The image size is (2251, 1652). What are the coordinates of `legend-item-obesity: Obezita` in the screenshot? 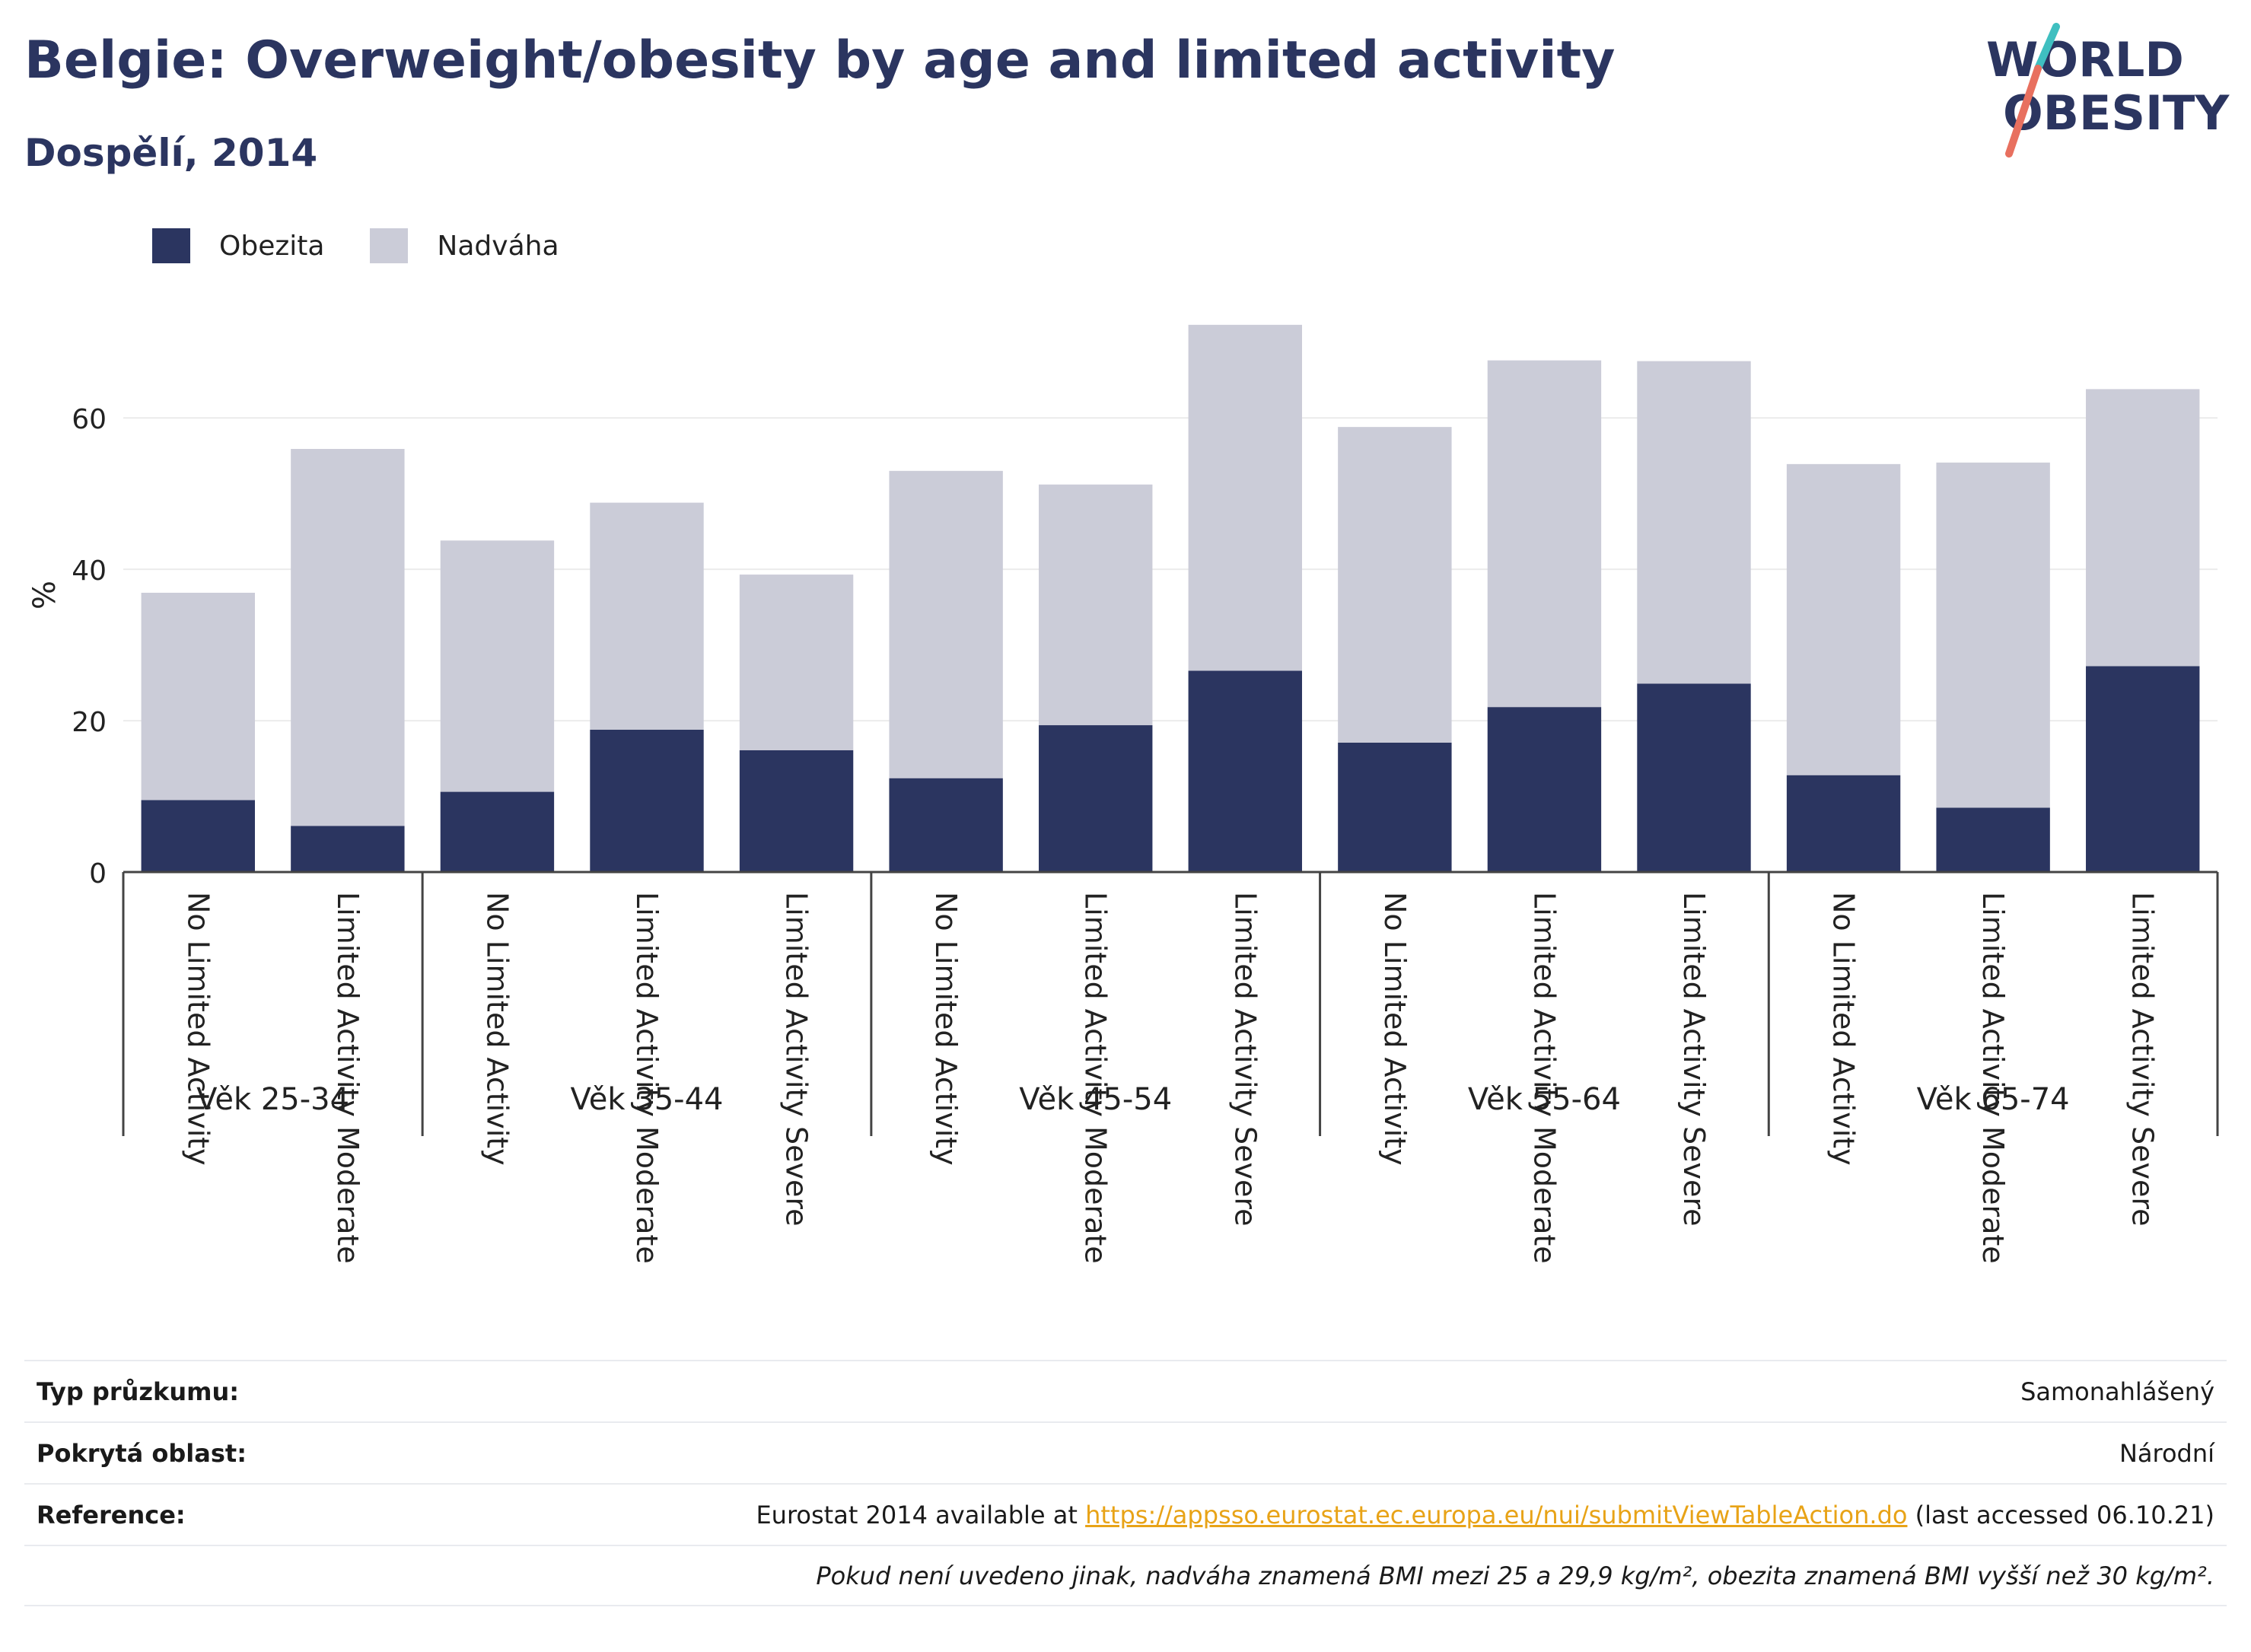 It's located at (238, 245).